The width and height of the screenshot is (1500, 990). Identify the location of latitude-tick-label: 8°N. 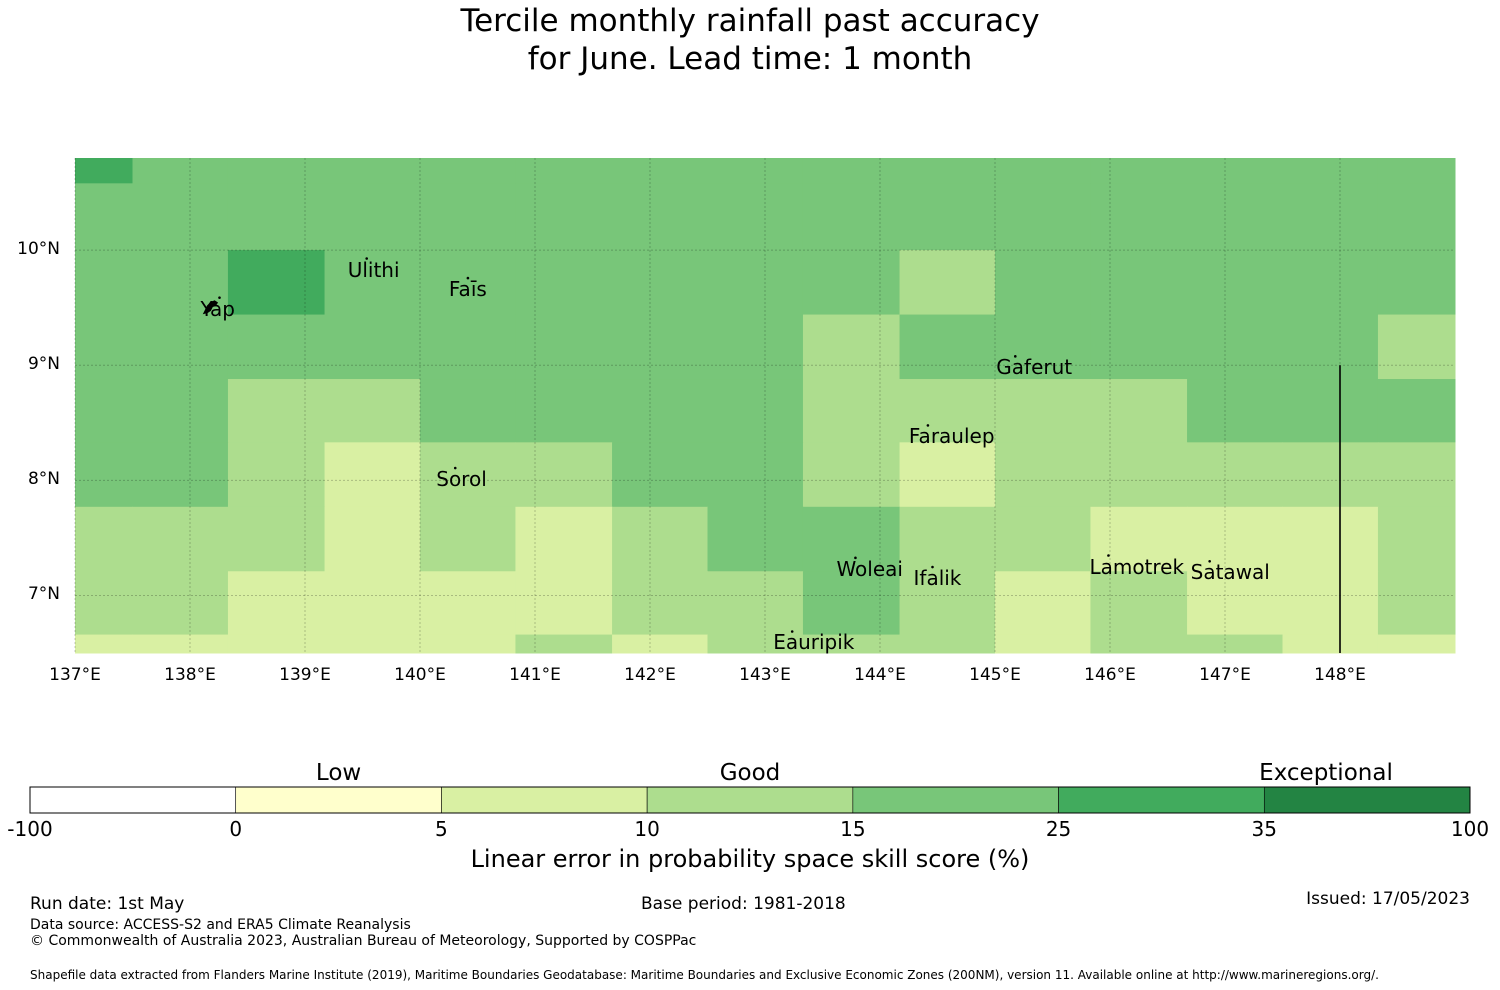
(43, 479).